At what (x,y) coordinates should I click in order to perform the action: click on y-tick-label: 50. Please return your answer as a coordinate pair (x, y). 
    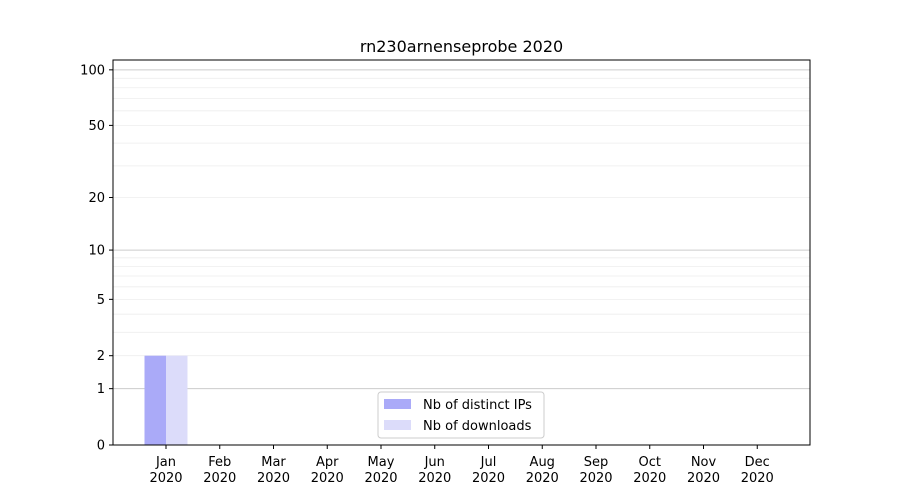
    Looking at the image, I should click on (96, 126).